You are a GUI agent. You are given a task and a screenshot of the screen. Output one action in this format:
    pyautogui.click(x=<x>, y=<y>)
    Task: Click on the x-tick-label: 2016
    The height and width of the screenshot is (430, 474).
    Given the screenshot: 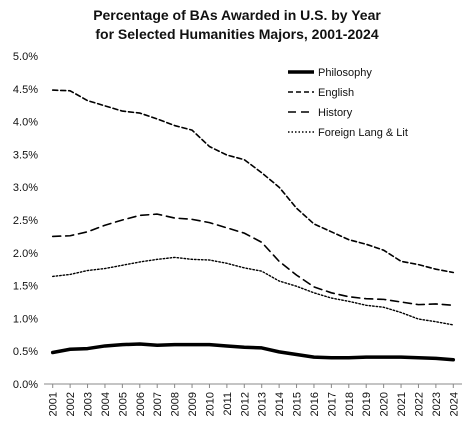 What is the action you would take?
    pyautogui.click(x=315, y=404)
    